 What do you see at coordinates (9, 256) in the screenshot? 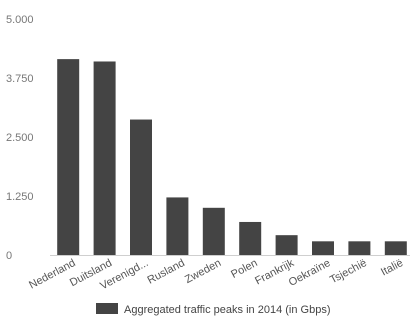
I see `y-tick-label: 0` at bounding box center [9, 256].